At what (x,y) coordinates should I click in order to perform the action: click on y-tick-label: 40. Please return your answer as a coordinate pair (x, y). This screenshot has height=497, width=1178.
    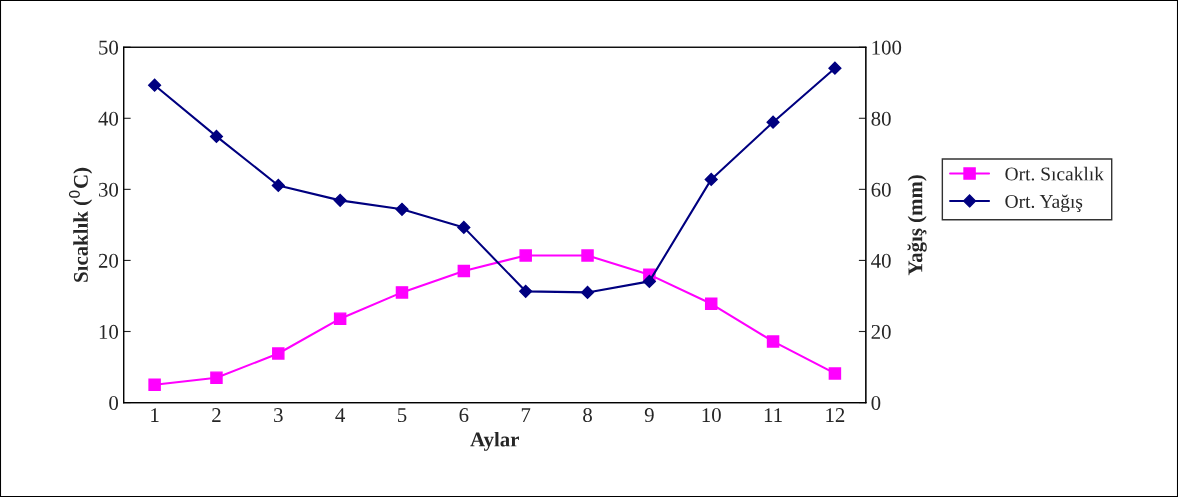
    Looking at the image, I should click on (108, 118).